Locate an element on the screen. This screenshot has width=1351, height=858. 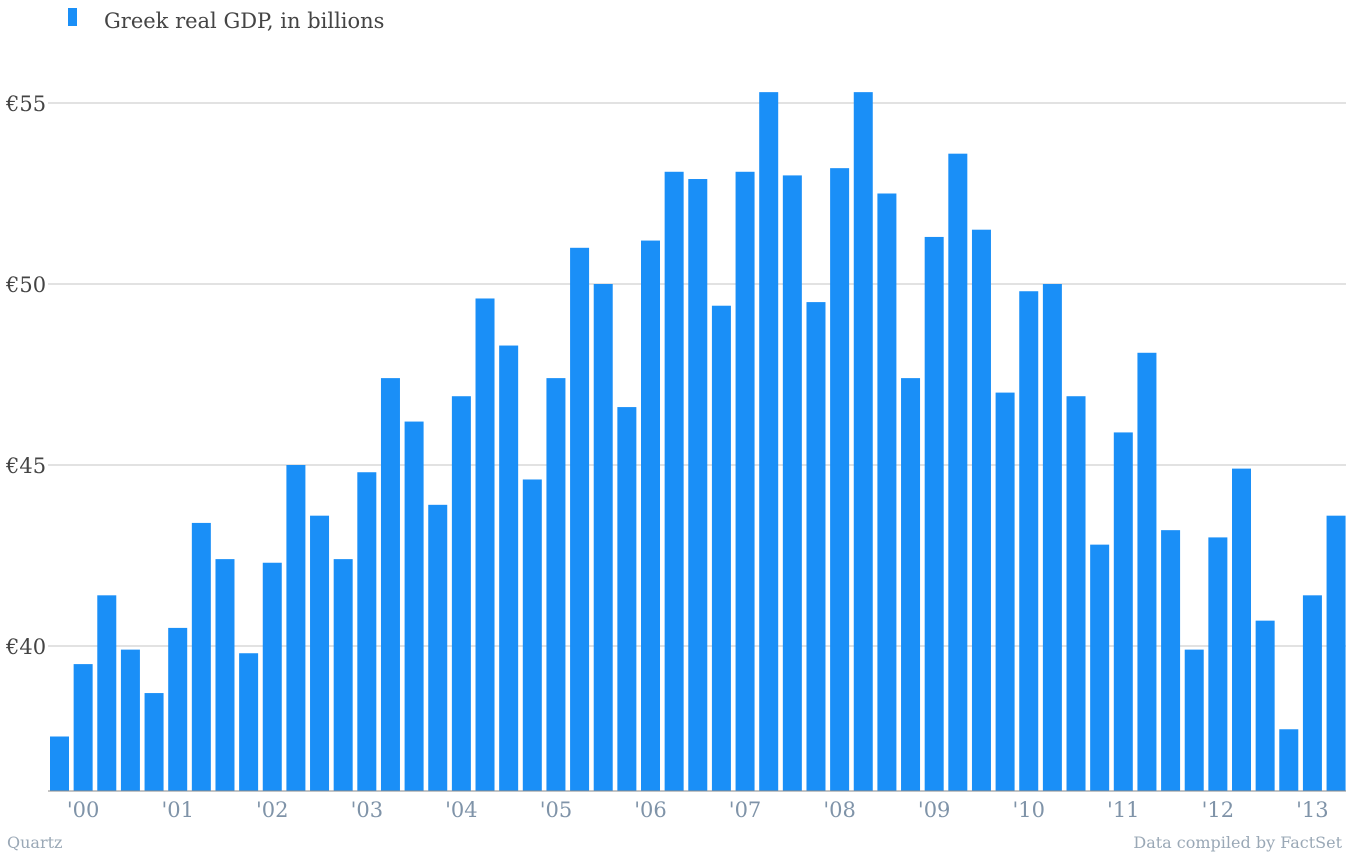
legend: Greek real GDP, in billions is located at coordinates (226, 20).